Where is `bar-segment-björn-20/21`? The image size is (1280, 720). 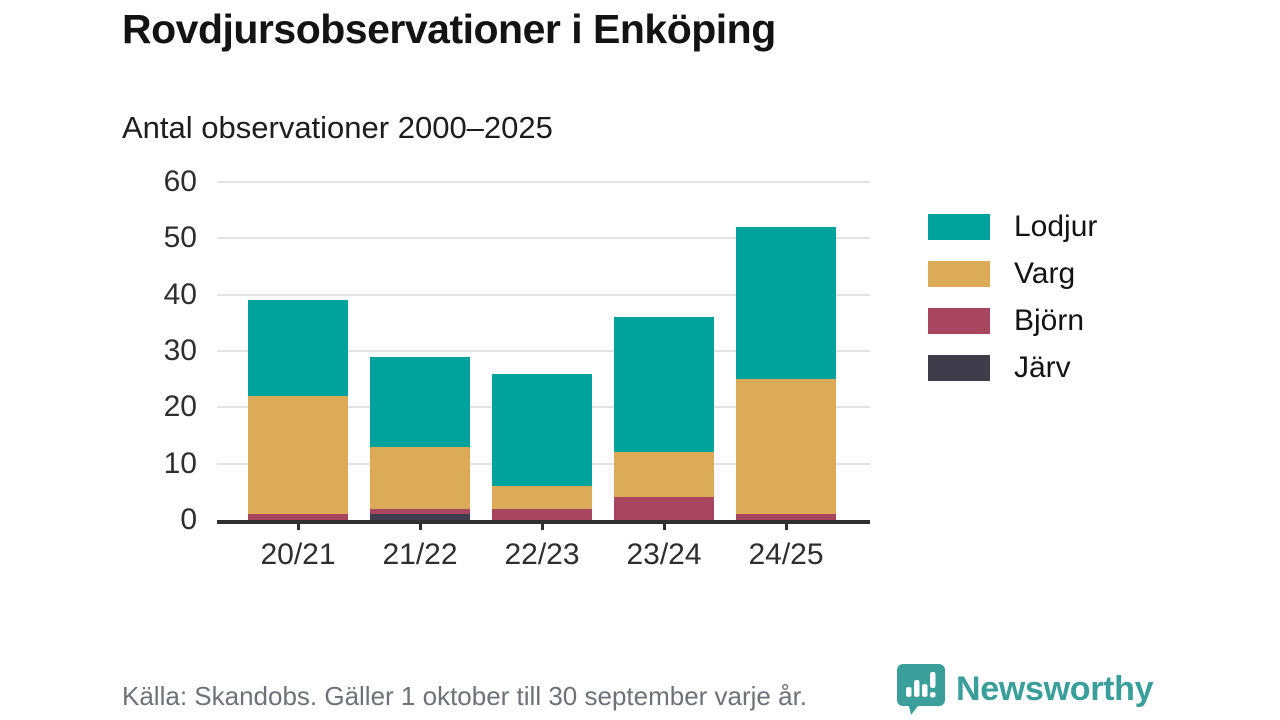
bar-segment-björn-20/21 is located at coordinates (298, 517).